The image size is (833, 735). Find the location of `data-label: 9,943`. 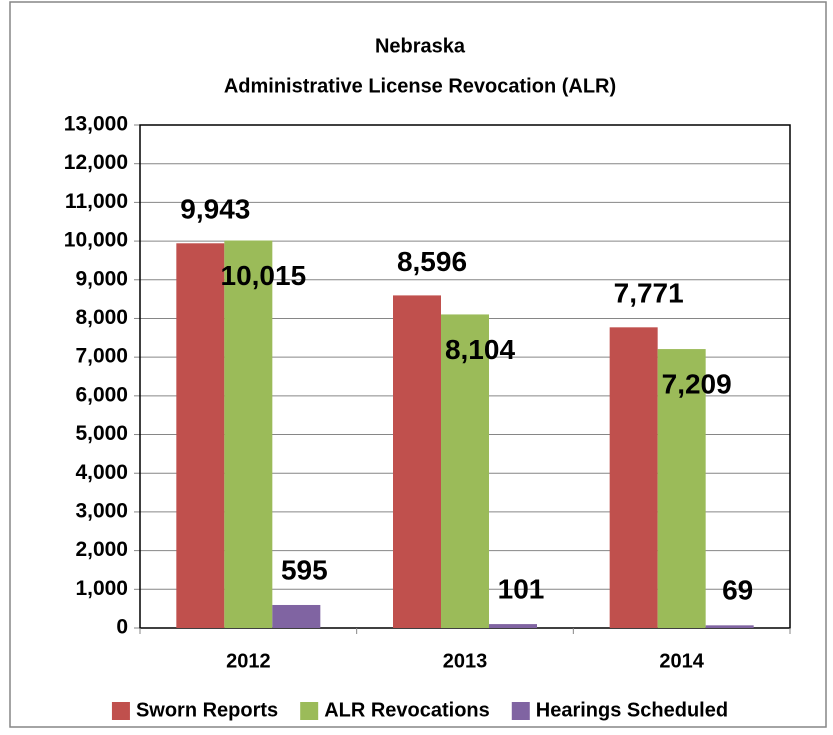

data-label: 9,943 is located at coordinates (215, 209).